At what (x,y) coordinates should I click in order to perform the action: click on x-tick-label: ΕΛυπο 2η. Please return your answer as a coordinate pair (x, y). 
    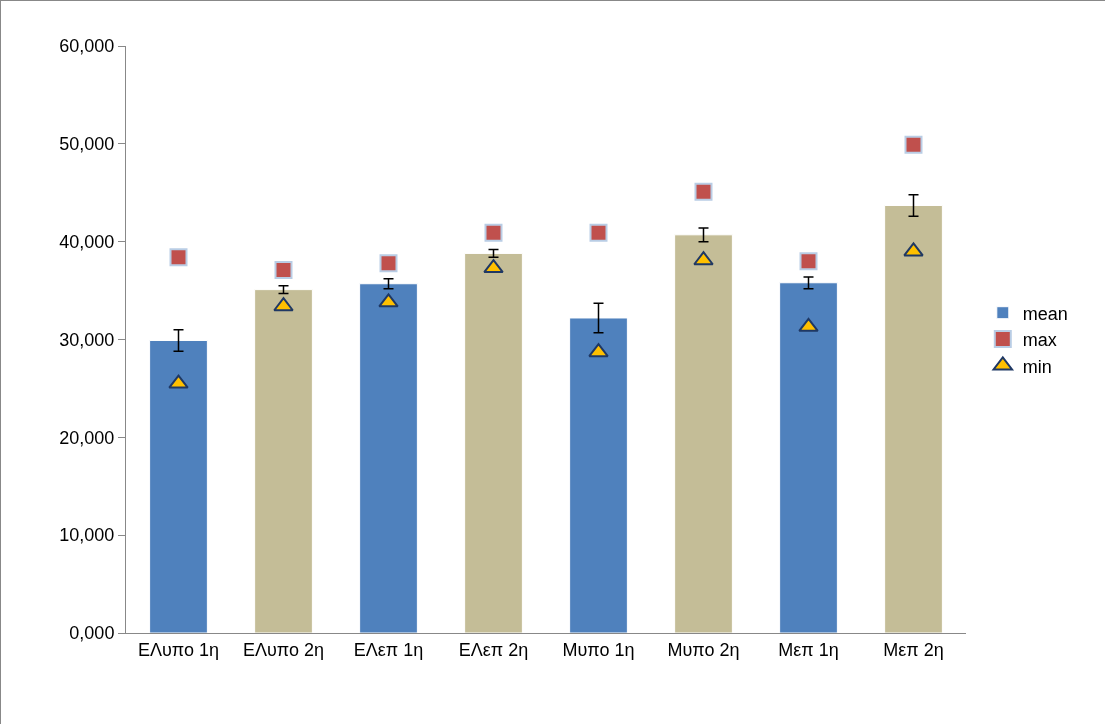
    Looking at the image, I should click on (283, 649).